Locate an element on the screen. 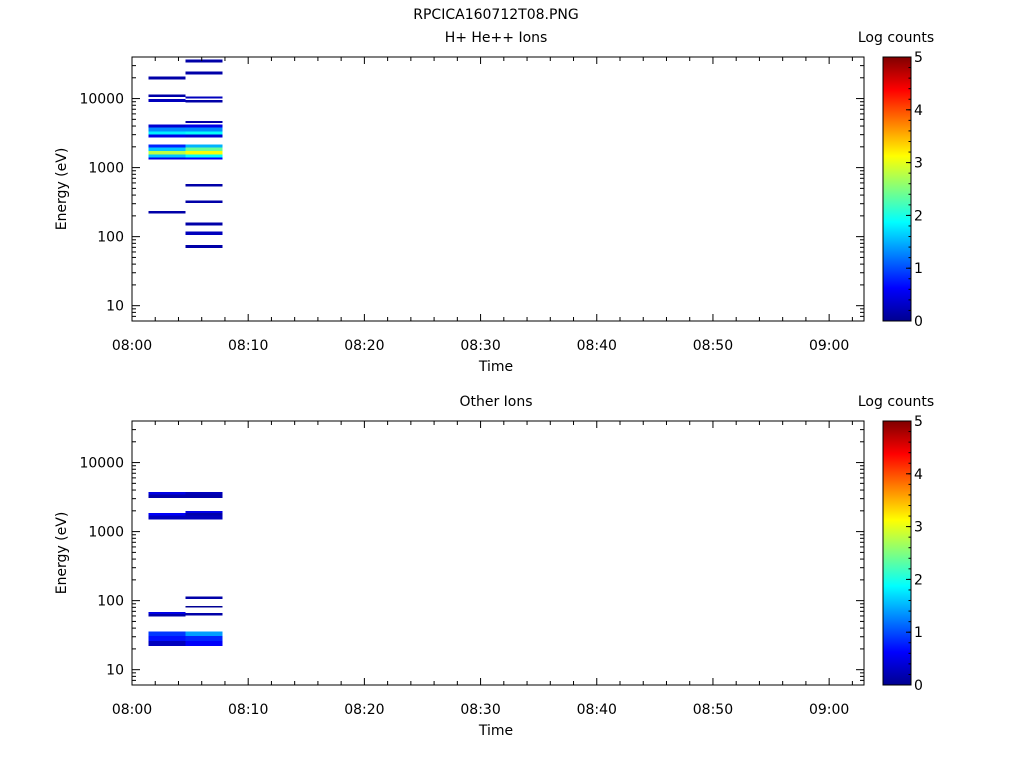 This screenshot has height=768, width=1024. y-axis-label: Energy (eV) is located at coordinates (62, 189).